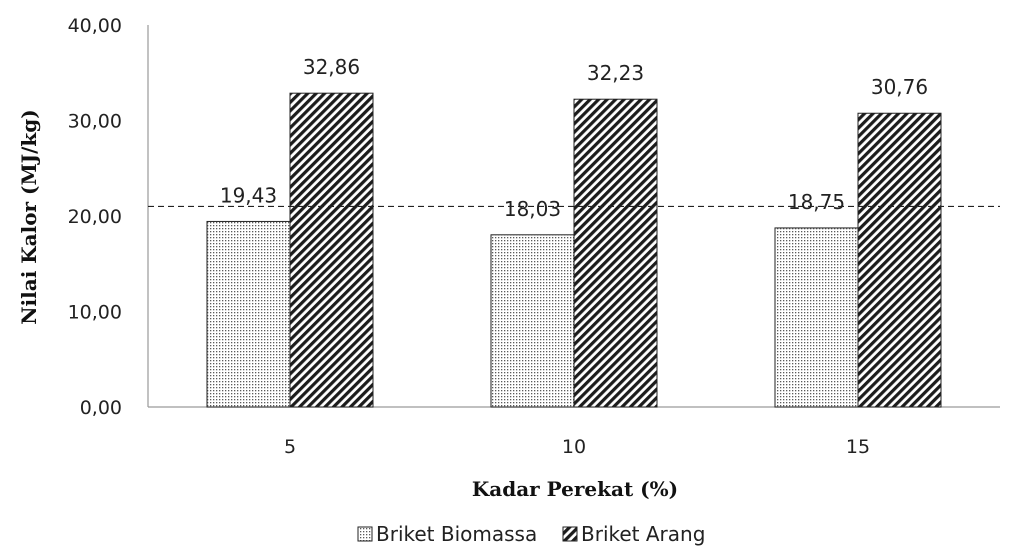  What do you see at coordinates (615, 73) in the screenshot?
I see `data-label: 32,23` at bounding box center [615, 73].